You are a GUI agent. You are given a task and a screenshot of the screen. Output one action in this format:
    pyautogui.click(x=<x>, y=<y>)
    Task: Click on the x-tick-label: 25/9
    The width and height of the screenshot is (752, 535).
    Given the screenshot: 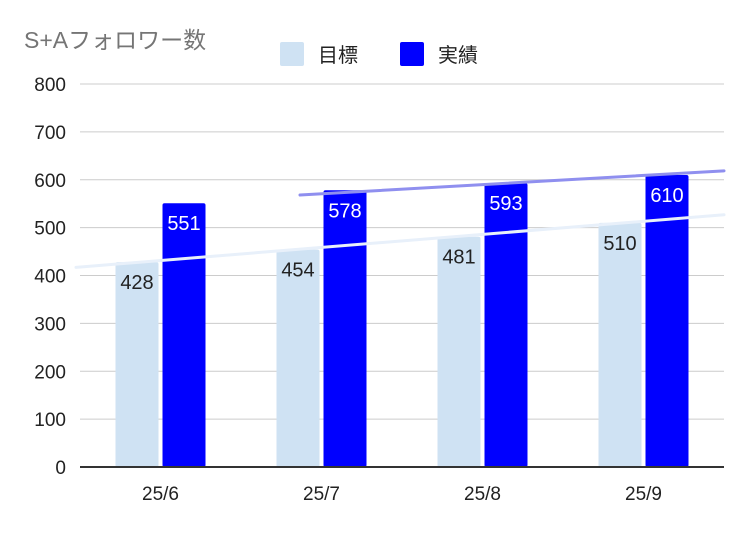 What is the action you would take?
    pyautogui.click(x=643, y=494)
    